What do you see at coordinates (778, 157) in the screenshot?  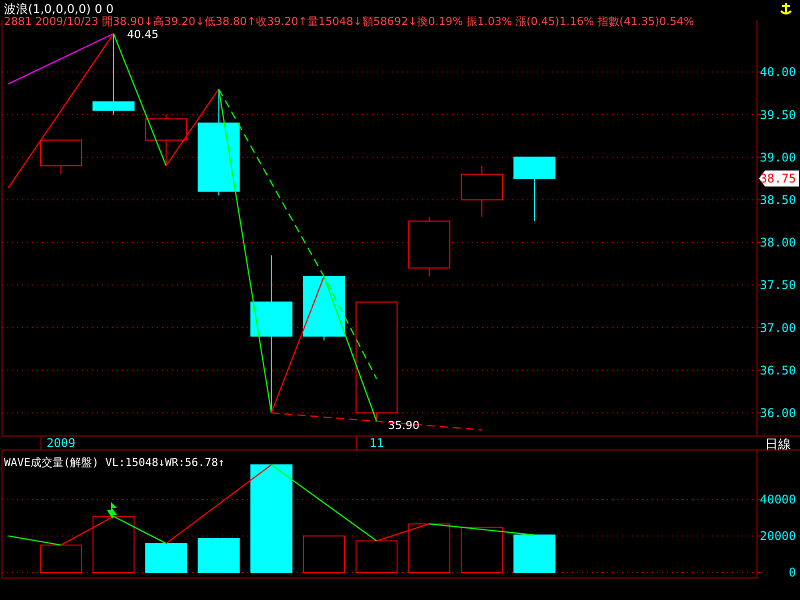 I see `y-tick-label: 39.00` at bounding box center [778, 157].